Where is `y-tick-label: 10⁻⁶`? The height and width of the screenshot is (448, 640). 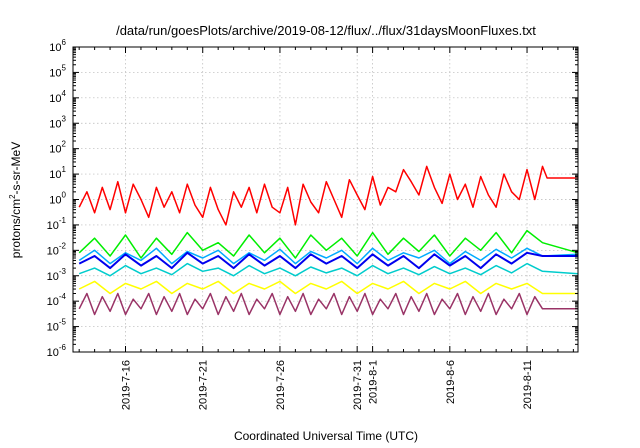 y-tick-label: 10⁻⁶ is located at coordinates (57, 351).